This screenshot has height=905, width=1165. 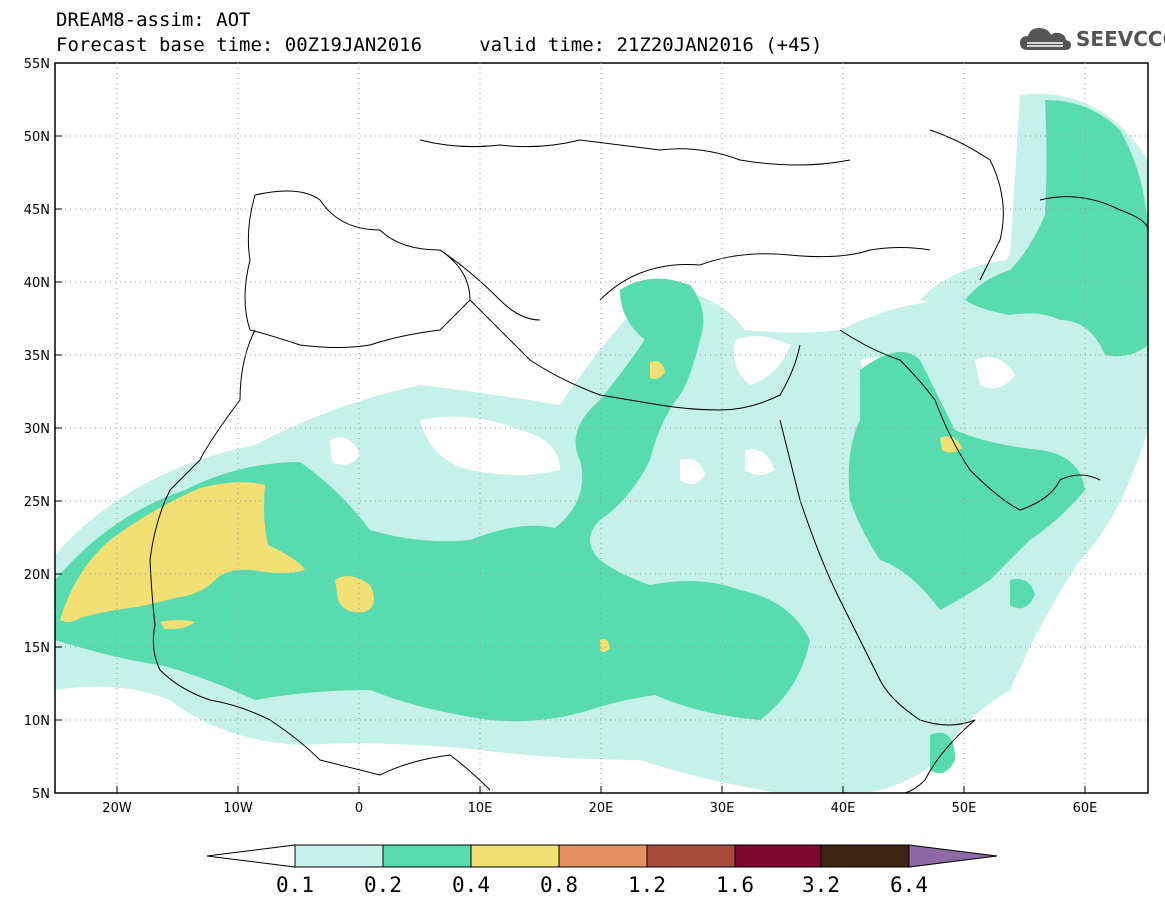 What do you see at coordinates (722, 808) in the screenshot?
I see `lon-label: 30E` at bounding box center [722, 808].